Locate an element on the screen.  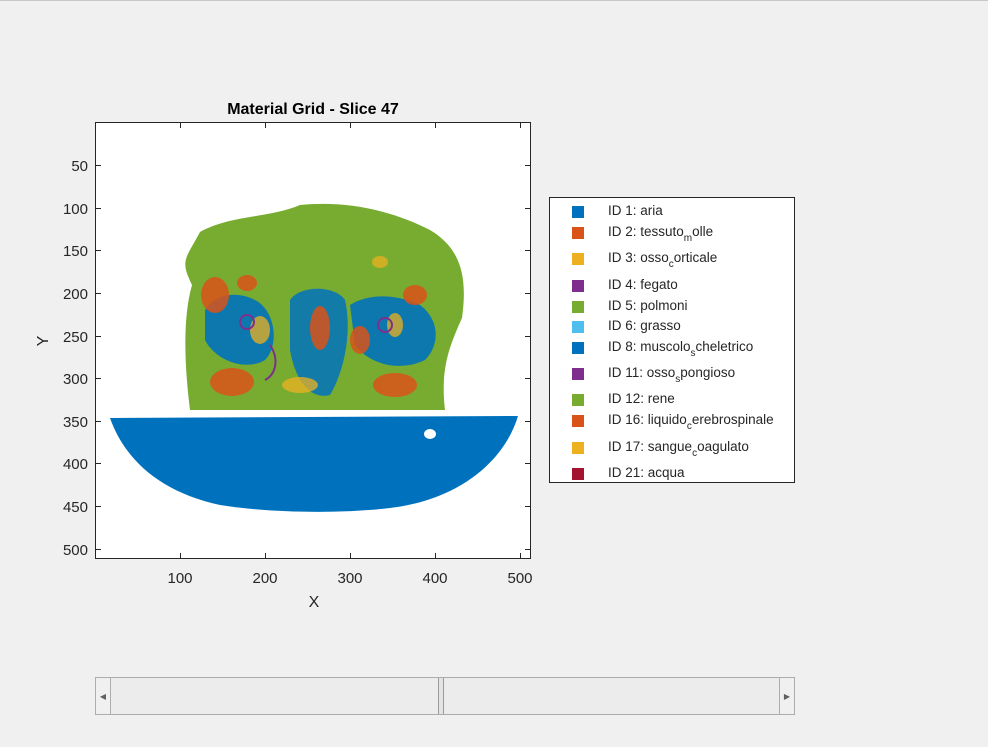
legend-item: ID 16: liquidocerebrospinale is located at coordinates (672, 421).